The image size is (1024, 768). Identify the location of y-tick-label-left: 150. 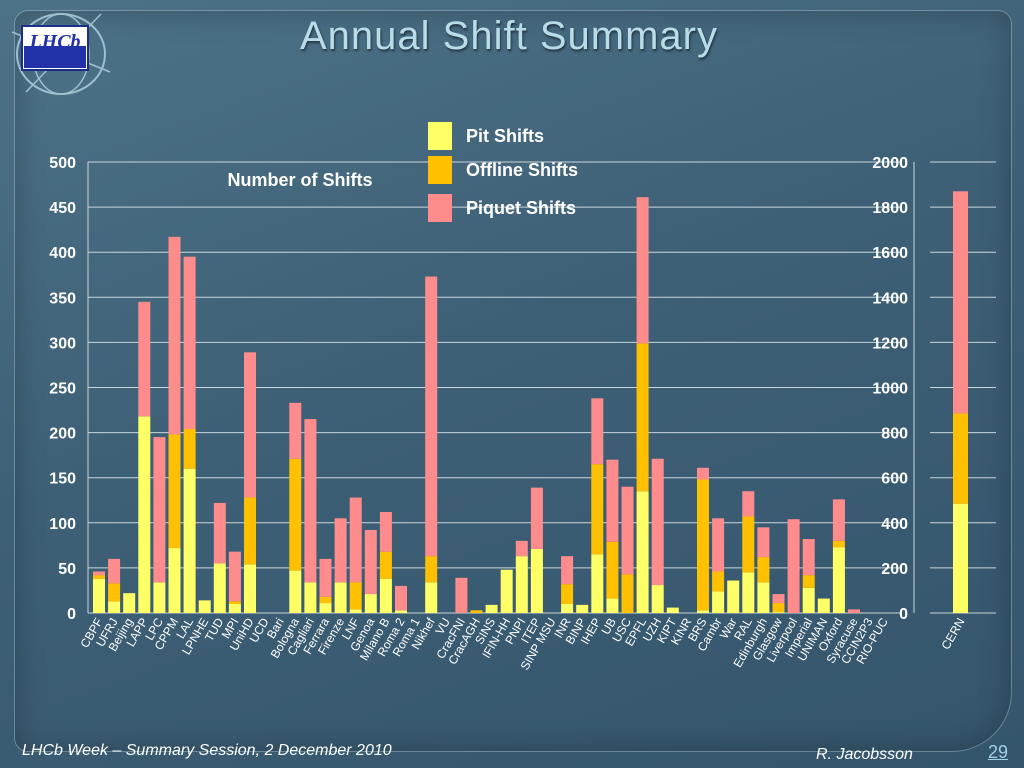
(62, 479).